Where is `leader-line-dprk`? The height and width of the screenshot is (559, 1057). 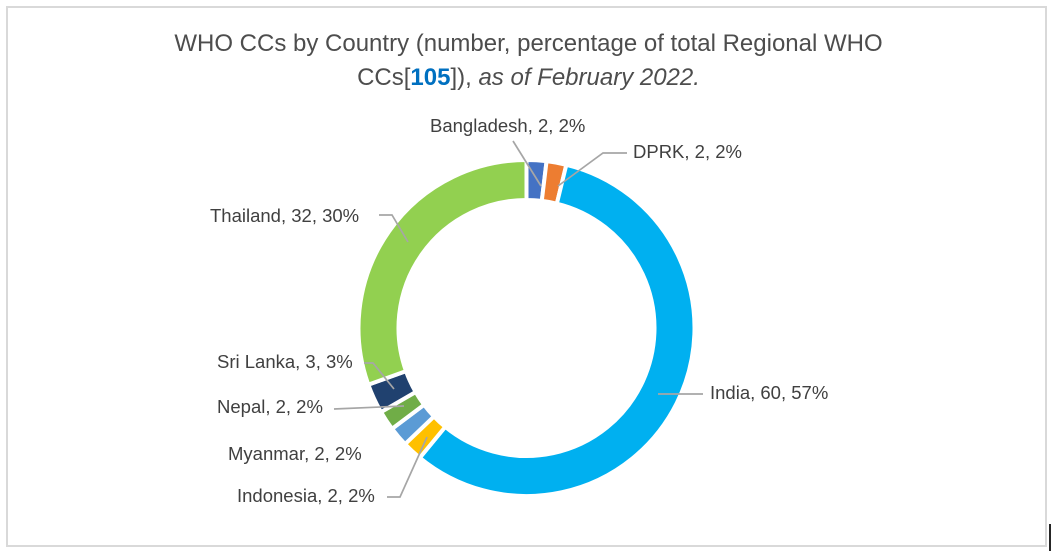
leader-line-dprk is located at coordinates (592, 169).